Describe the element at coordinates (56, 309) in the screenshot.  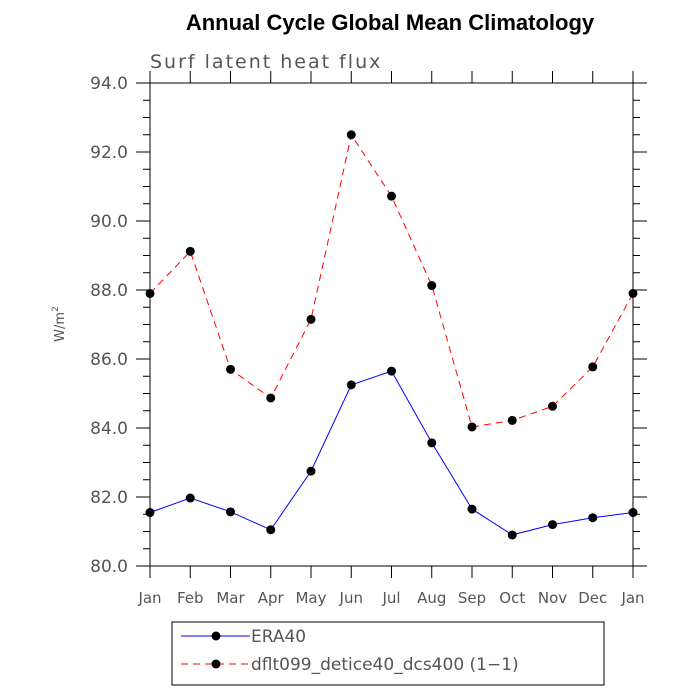
I see `y-axis-label-superscript: 2` at that location.